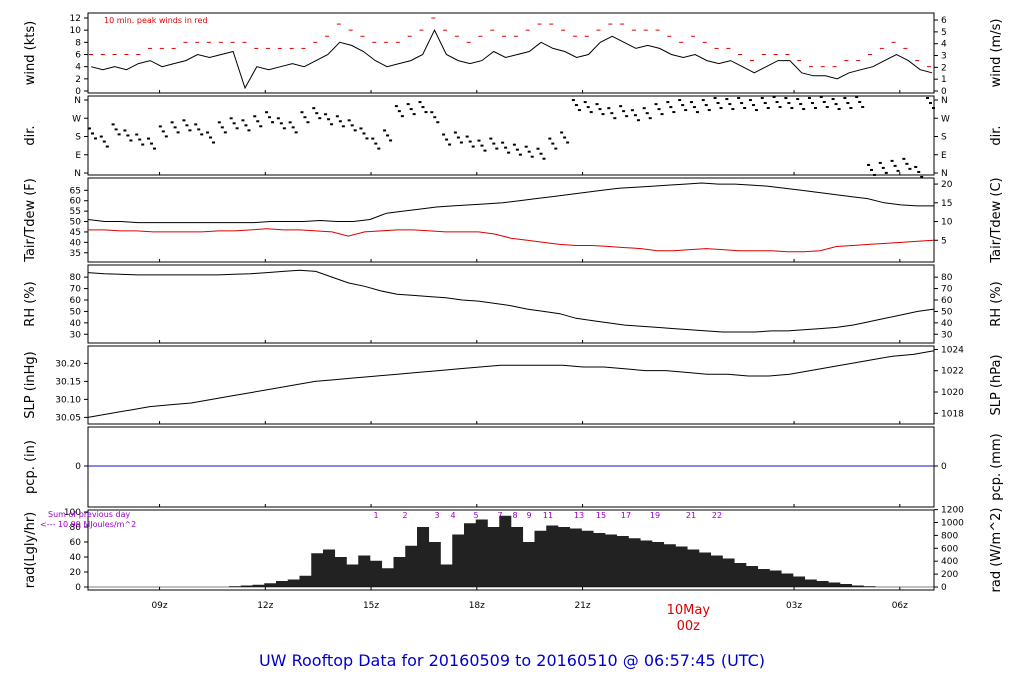  Describe the element at coordinates (68, 382) in the screenshot. I see `y-tick-label-left: 30.15` at that location.